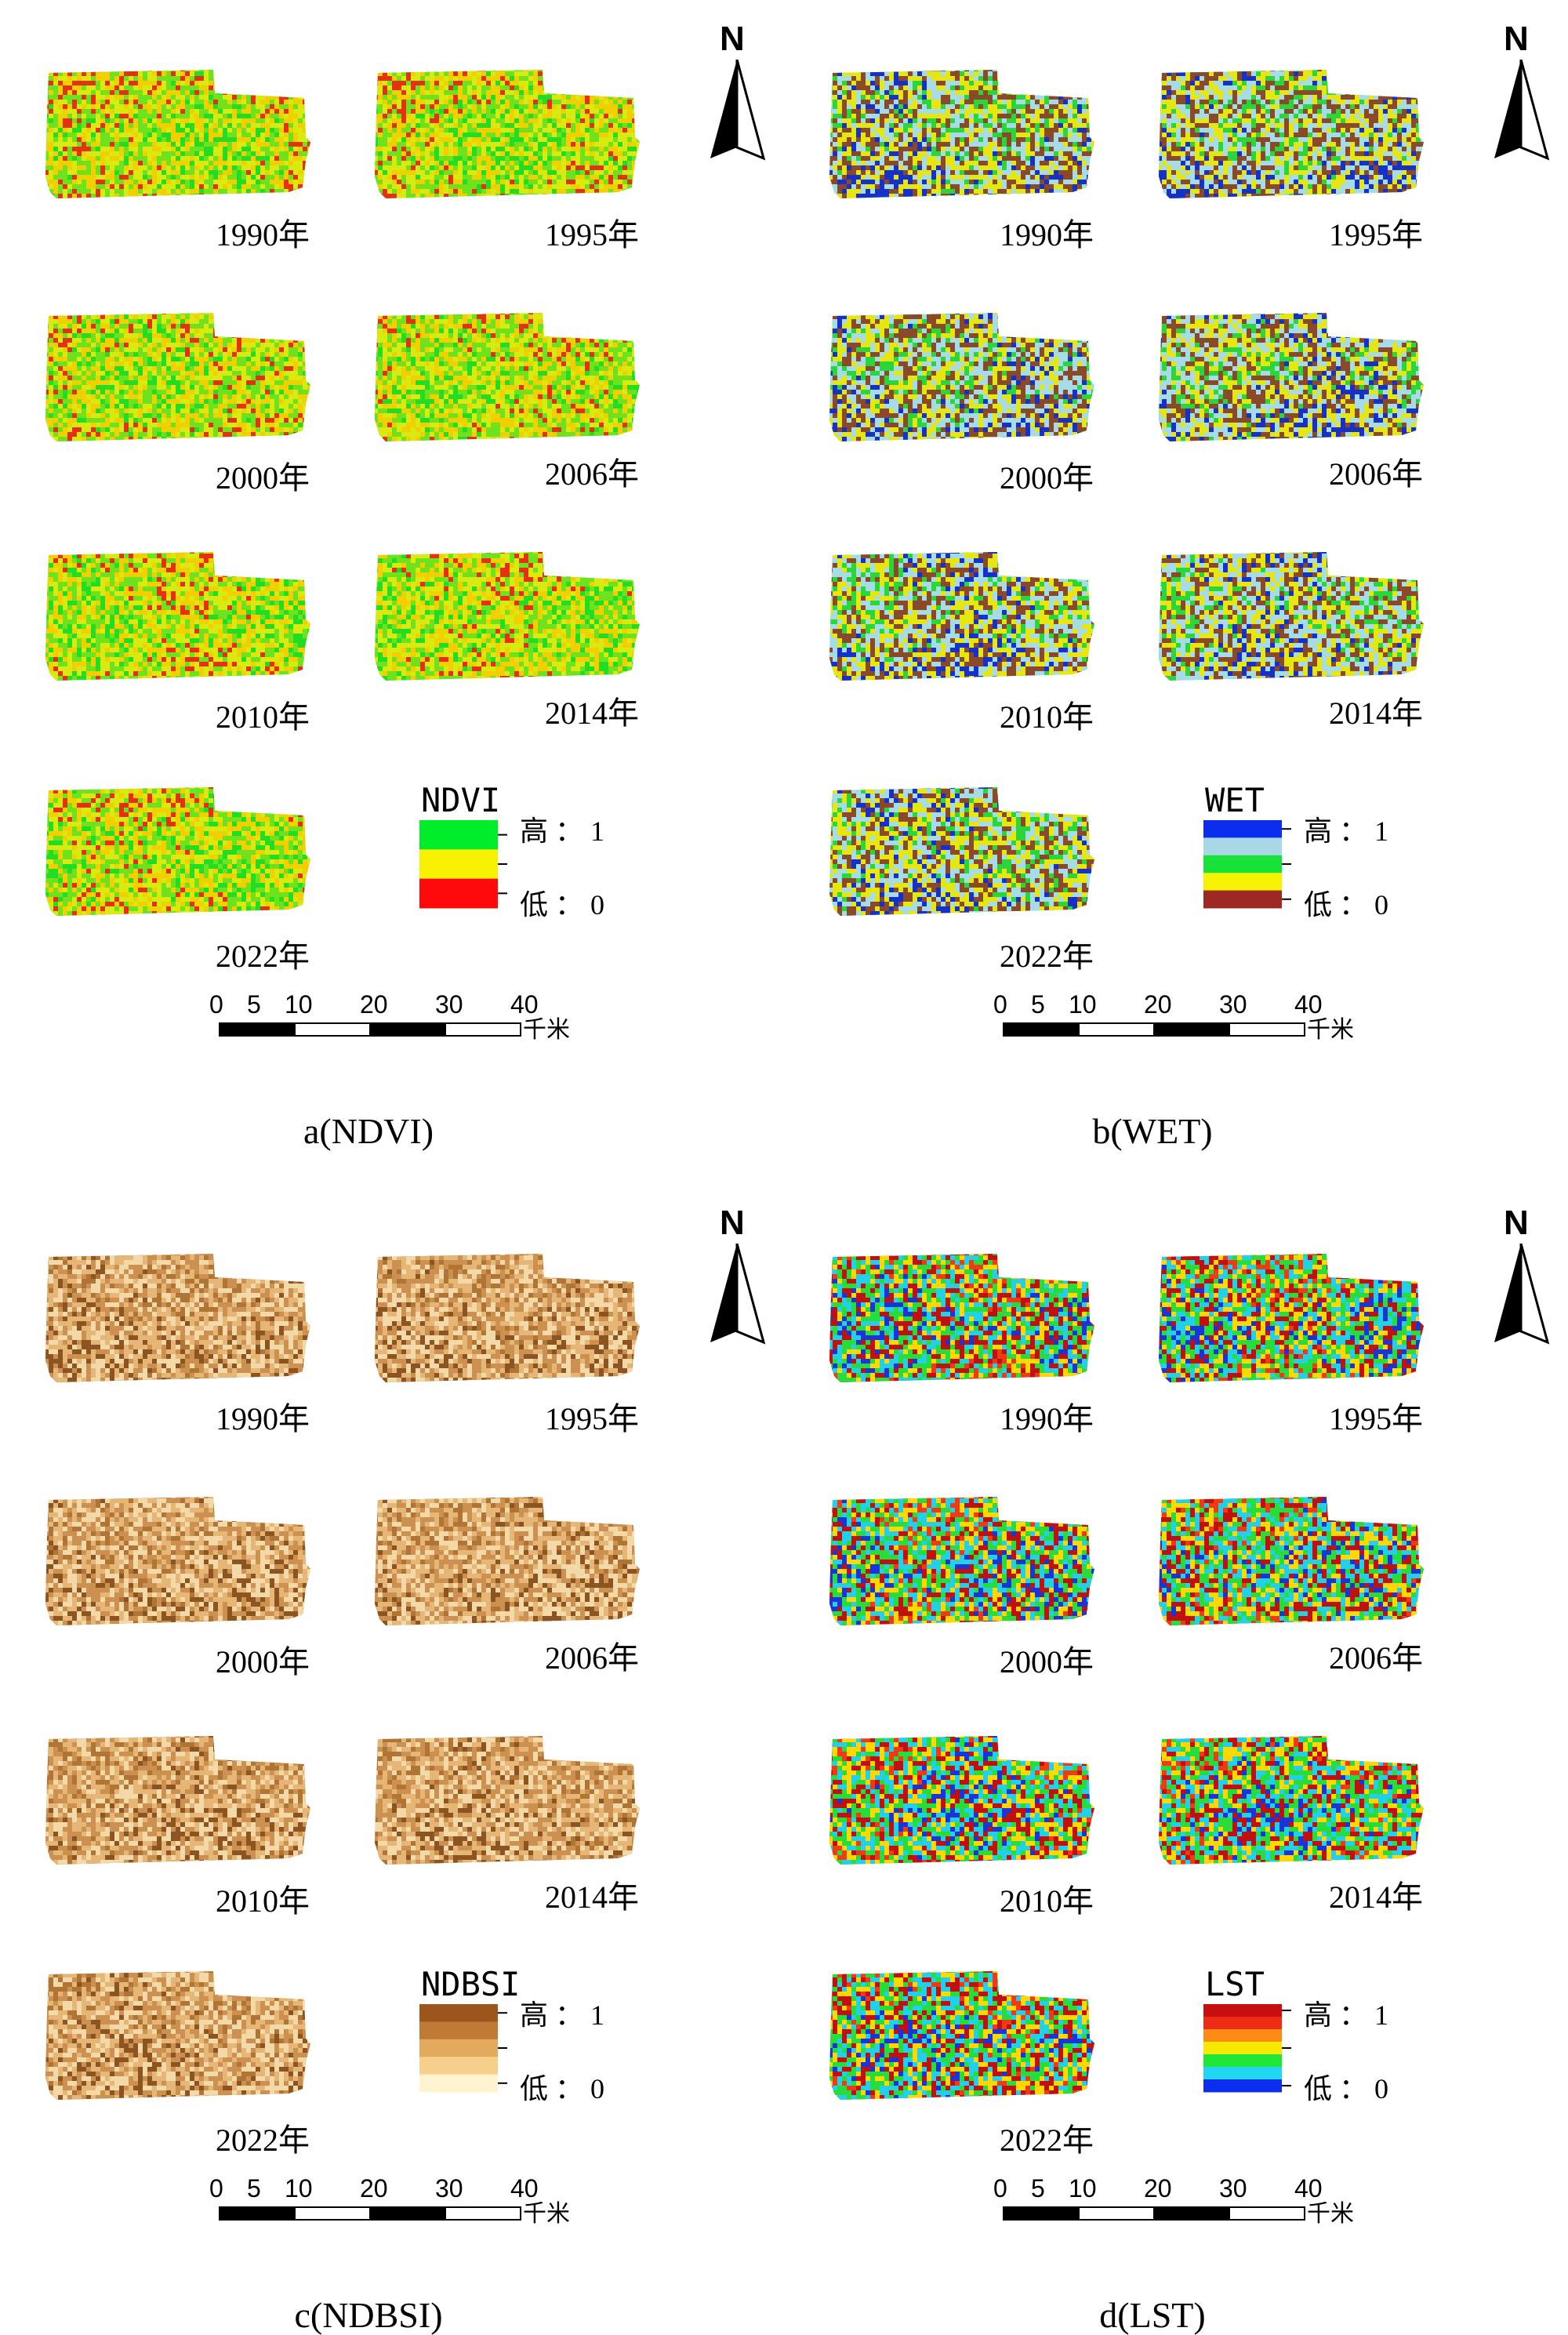 Image resolution: width=1568 pixels, height=2335 pixels. I want to click on scalebar-wet, so click(1159, 1030).